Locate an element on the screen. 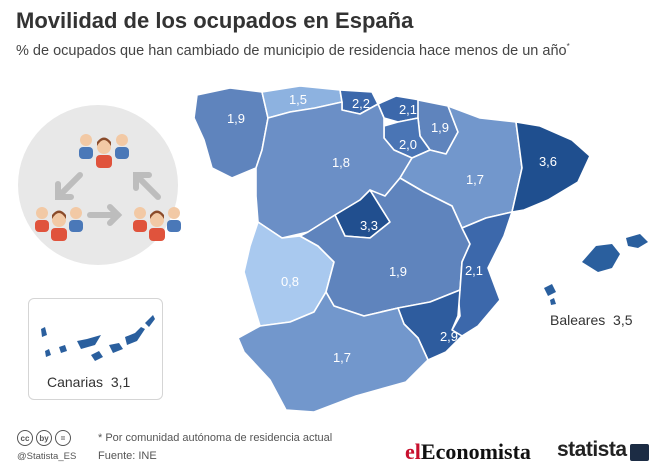 Image resolution: width=665 pixels, height=474 pixels. twitter-handle: @Statista_ES is located at coordinates (47, 456).